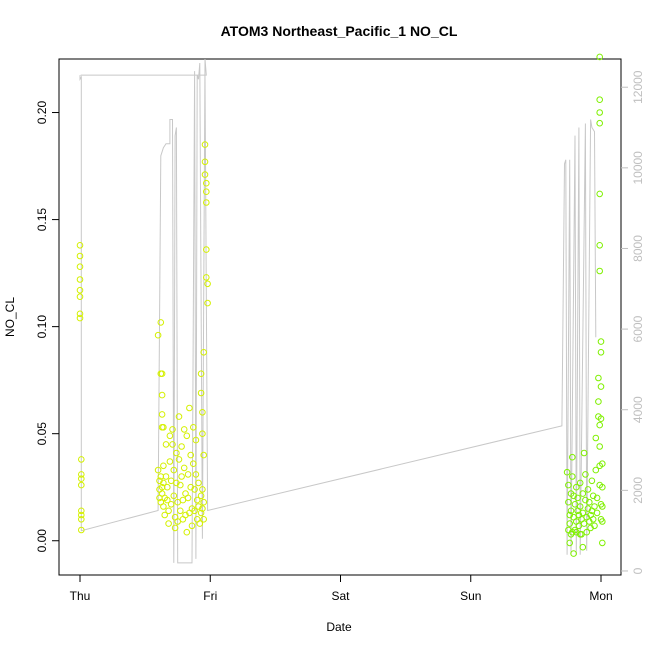 The width and height of the screenshot is (650, 650). I want to click on y2-tick-label: 0, so click(638, 570).